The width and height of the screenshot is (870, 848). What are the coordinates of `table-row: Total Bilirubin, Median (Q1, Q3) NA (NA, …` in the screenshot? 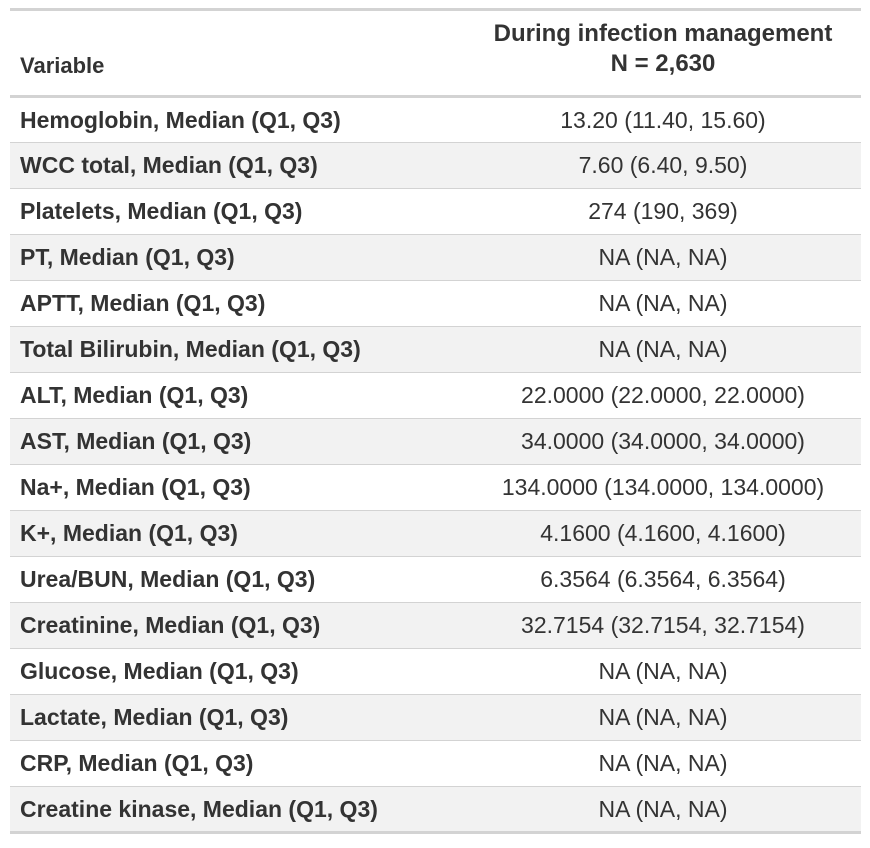 It's located at (435, 349).